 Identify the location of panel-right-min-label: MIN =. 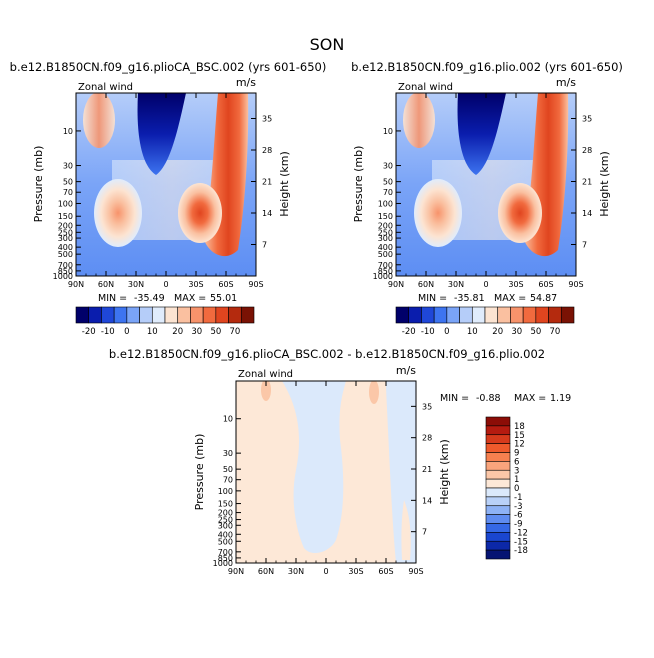
(432, 298).